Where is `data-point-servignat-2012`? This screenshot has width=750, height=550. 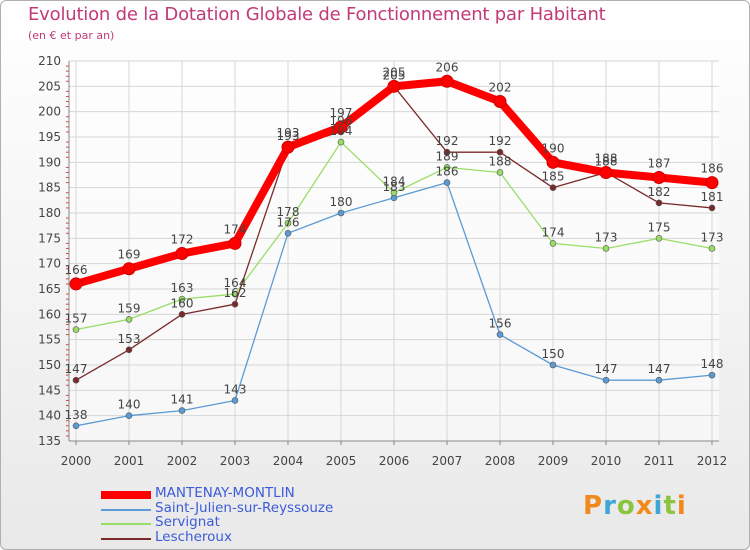
data-point-servignat-2012 is located at coordinates (712, 248).